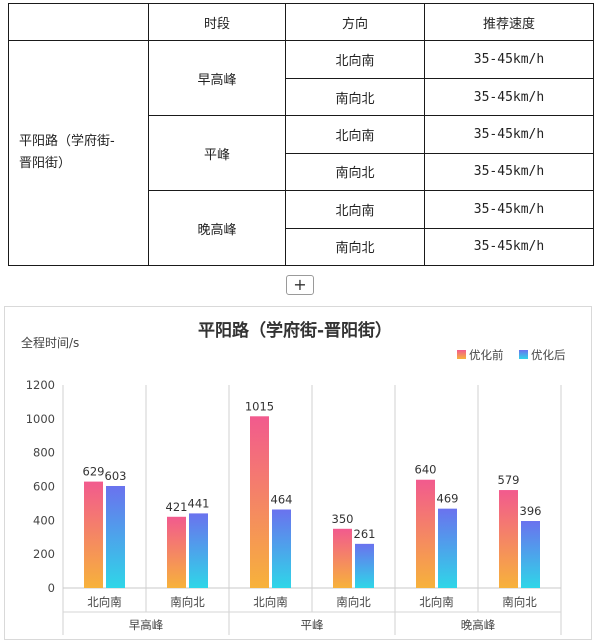 The width and height of the screenshot is (597, 644). I want to click on period-cell: 晚高峰, so click(217, 228).